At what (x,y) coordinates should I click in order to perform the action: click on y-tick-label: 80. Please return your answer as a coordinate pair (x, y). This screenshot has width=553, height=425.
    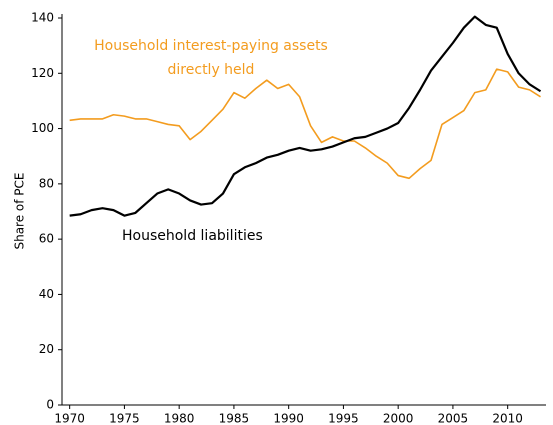
    Looking at the image, I should click on (46, 183).